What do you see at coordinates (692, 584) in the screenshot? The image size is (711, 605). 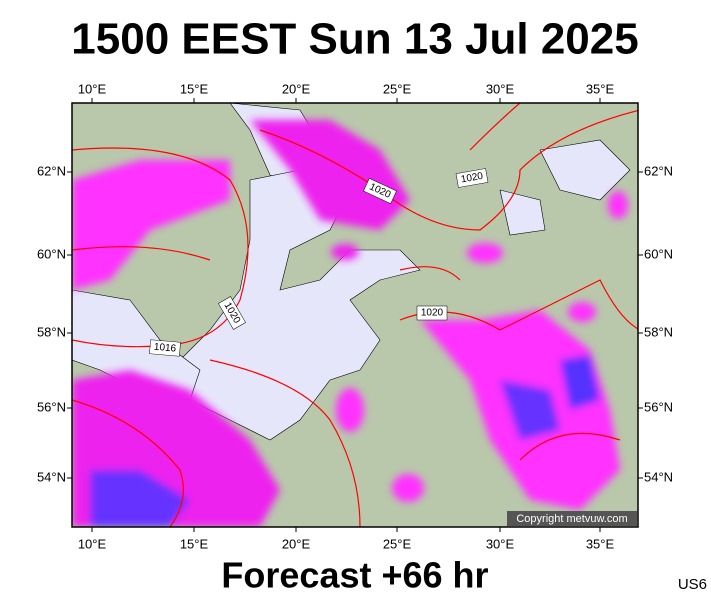 I see `product-code: US6` at bounding box center [692, 584].